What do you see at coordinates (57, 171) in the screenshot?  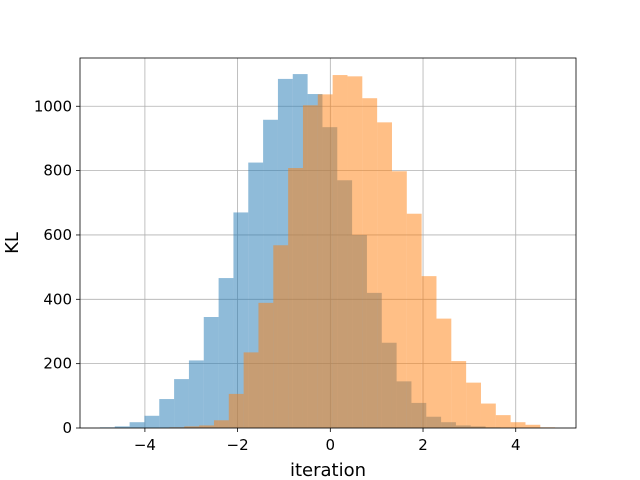 I see `y-tick-label: 800` at bounding box center [57, 171].